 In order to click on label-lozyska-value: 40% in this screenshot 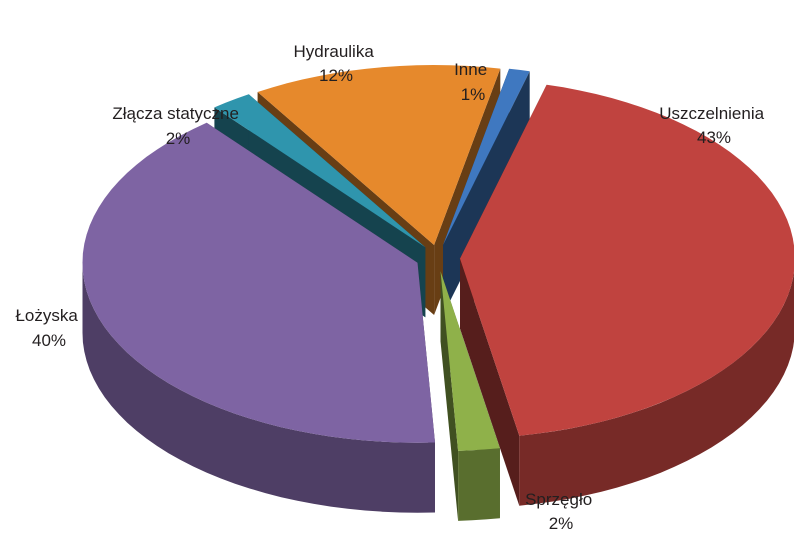, I will do `click(49, 340)`.